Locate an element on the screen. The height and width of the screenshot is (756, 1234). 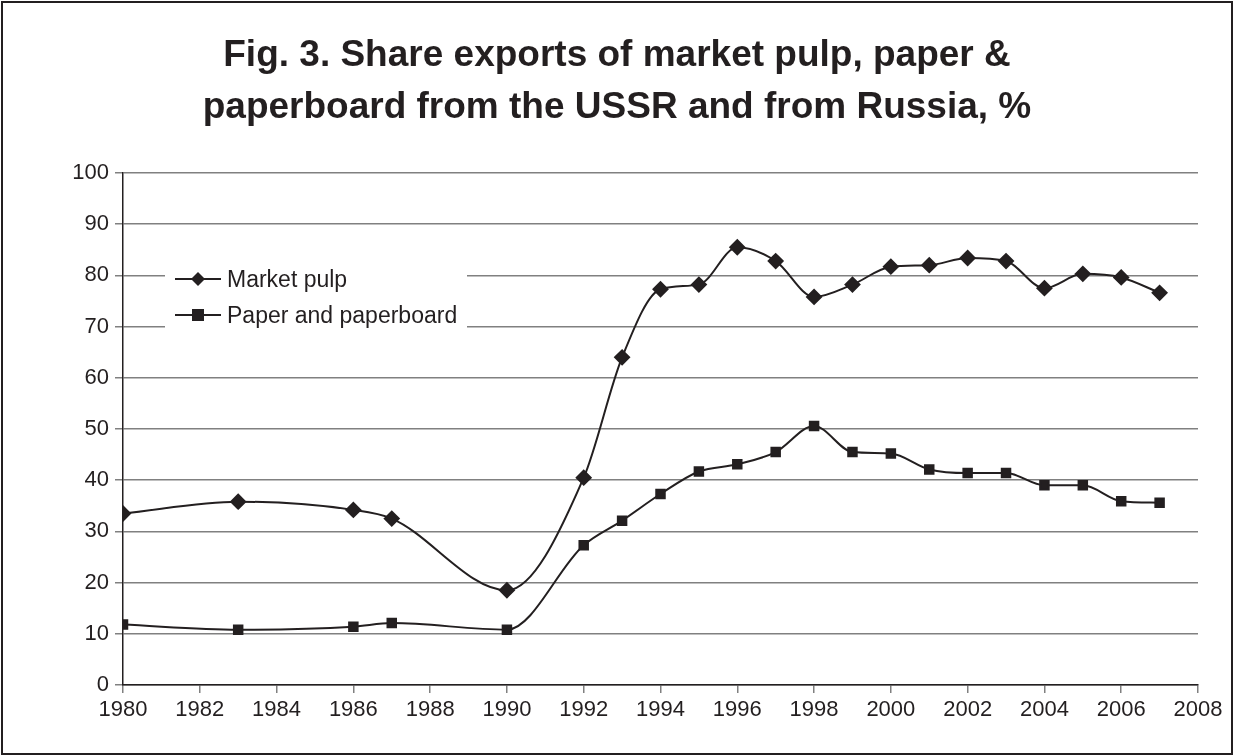
x-tick-label: 1998 is located at coordinates (814, 709).